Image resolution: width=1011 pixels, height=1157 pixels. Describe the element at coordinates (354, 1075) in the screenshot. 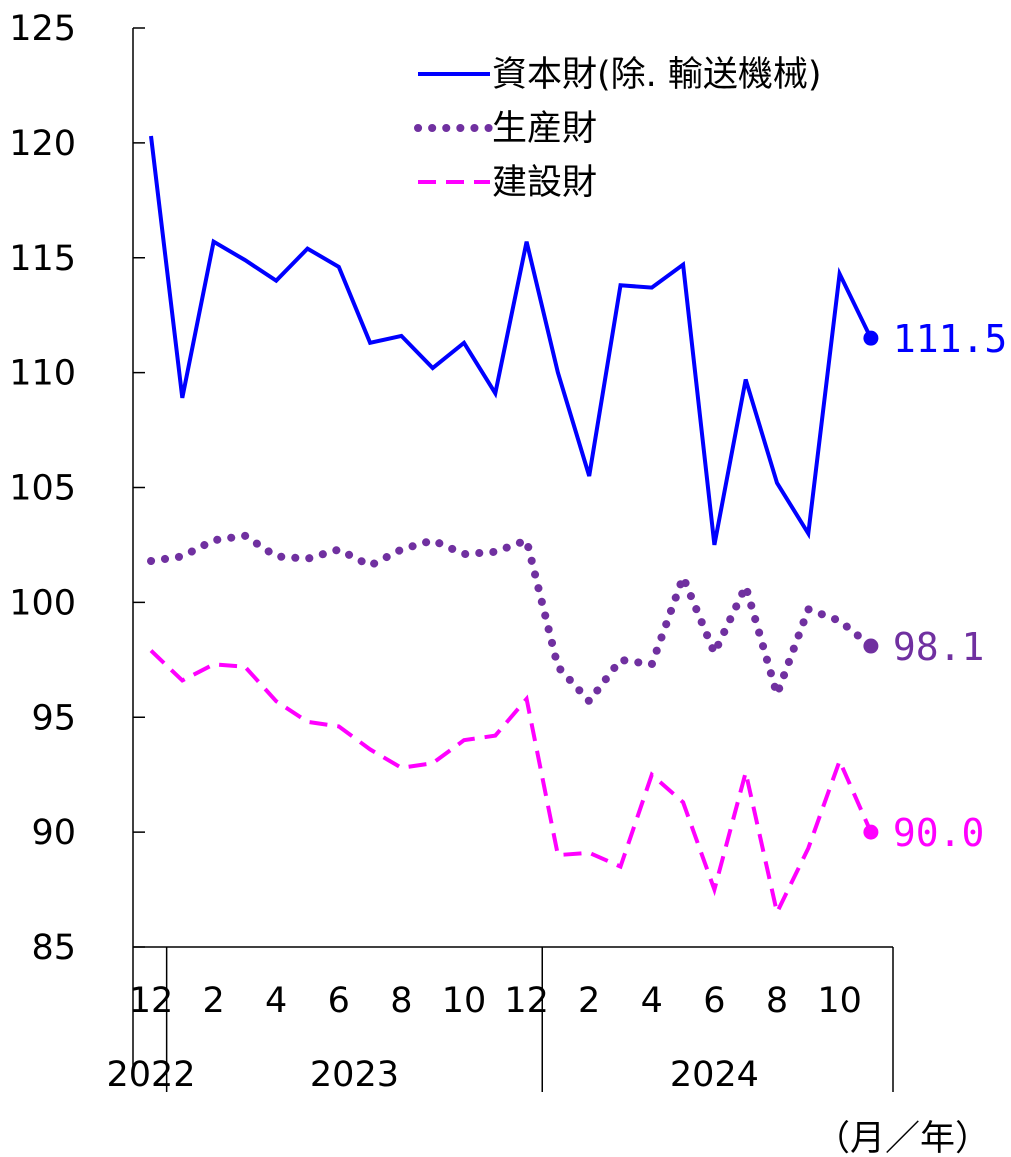

I see `x-year-label: 2023` at that location.